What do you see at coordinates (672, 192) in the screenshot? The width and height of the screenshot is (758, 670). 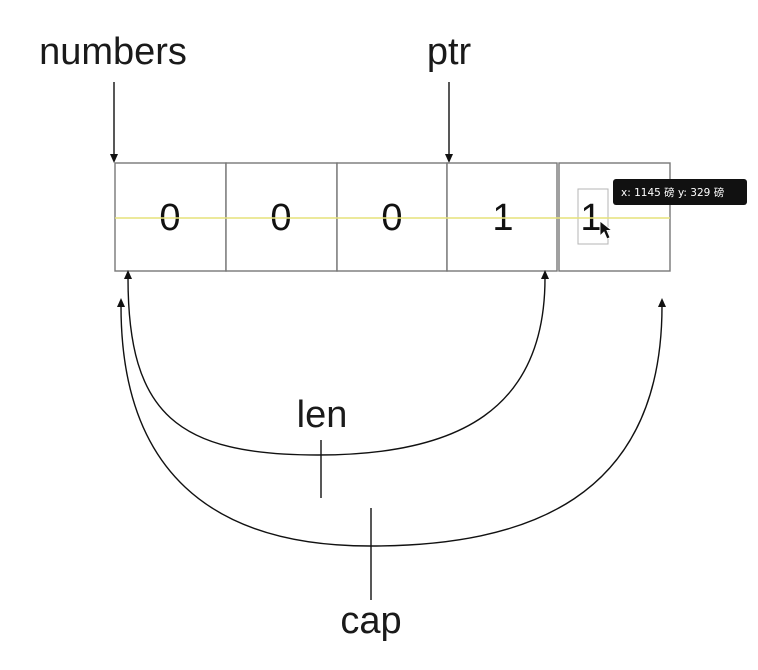 I see `coordinate-tooltip-text: x: 1145 磅 y: 329 磅` at bounding box center [672, 192].